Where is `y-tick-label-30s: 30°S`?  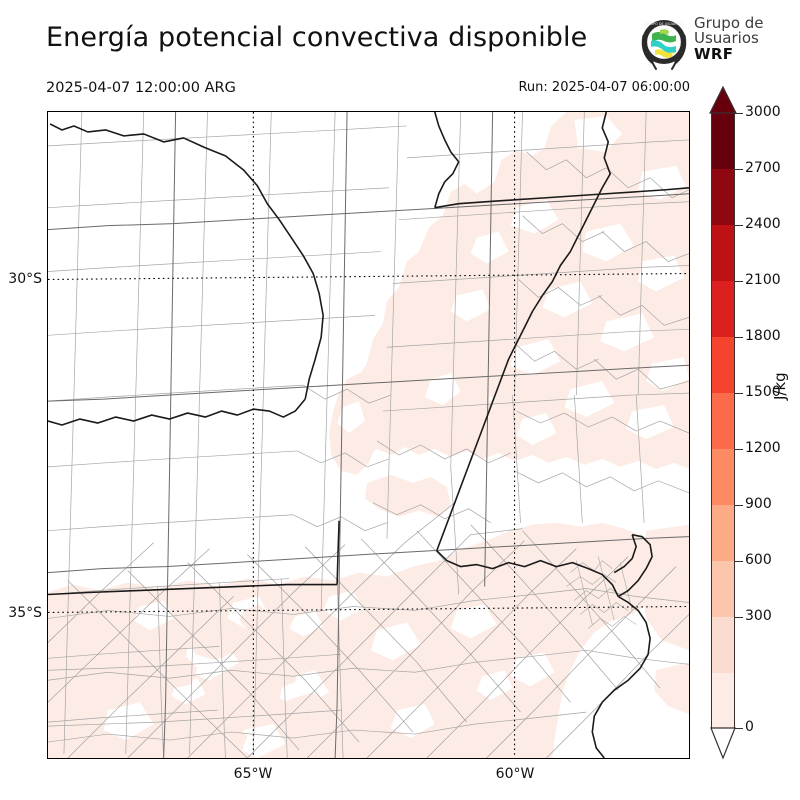 y-tick-label-30s: 30°S is located at coordinates (25, 279).